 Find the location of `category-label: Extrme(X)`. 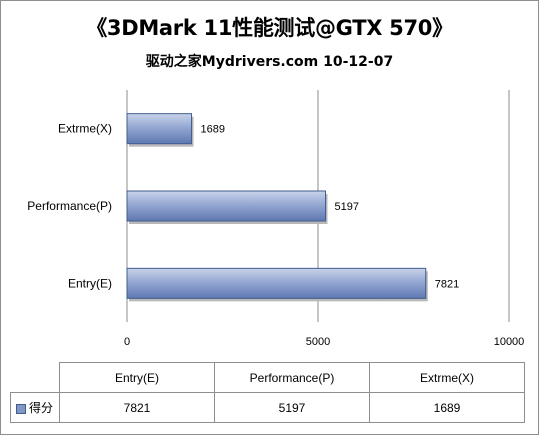

category-label: Extrme(X) is located at coordinates (85, 129).